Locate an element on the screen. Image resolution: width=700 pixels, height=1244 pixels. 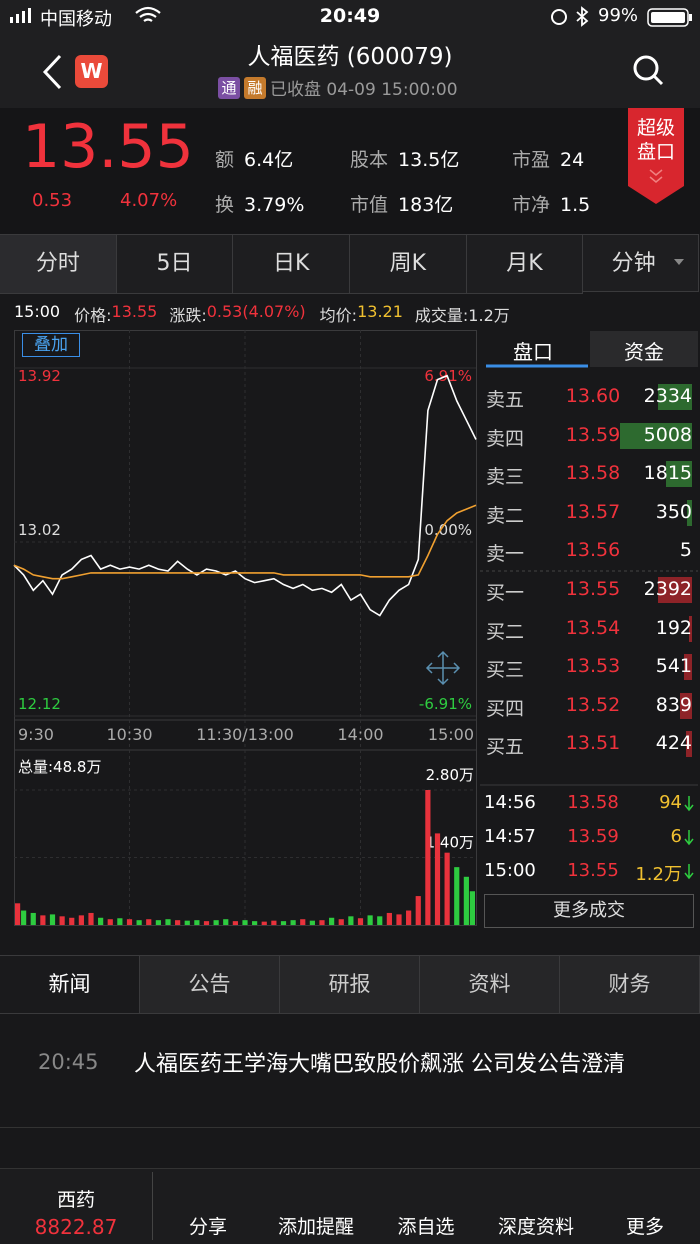
x-tick-label: 10:30 is located at coordinates (129, 734).